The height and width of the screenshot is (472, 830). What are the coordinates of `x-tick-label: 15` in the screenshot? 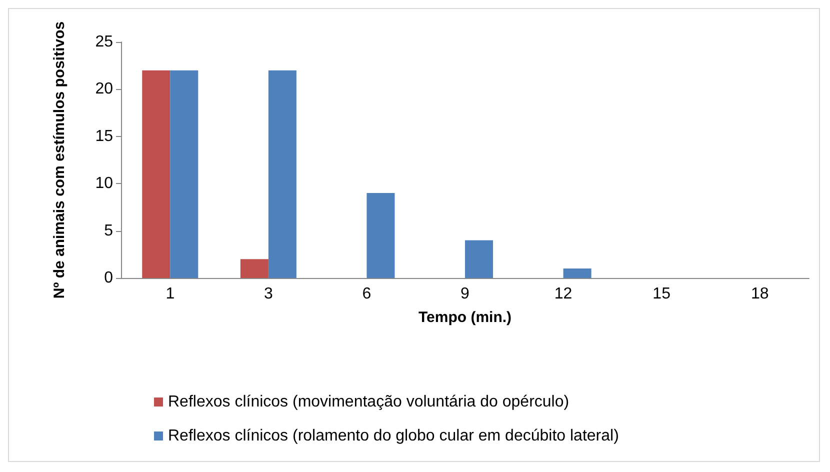 It's located at (661, 294).